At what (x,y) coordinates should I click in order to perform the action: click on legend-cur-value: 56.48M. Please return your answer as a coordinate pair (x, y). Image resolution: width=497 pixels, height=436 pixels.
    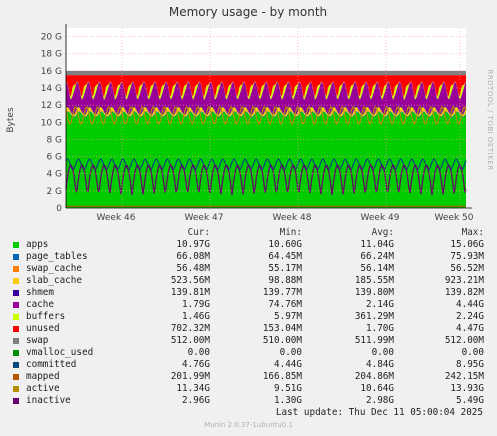
    Looking at the image, I should click on (193, 268).